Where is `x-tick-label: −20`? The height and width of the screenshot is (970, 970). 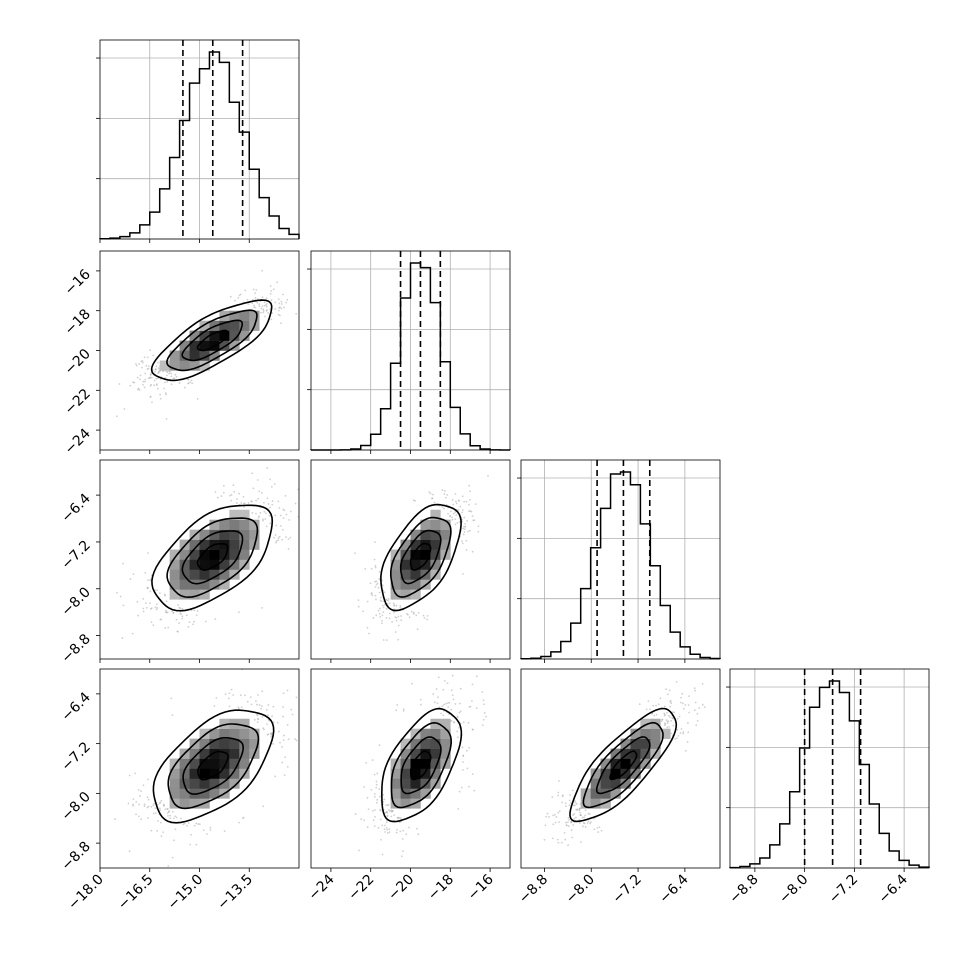
x-tick-label: −20 is located at coordinates (401, 888).